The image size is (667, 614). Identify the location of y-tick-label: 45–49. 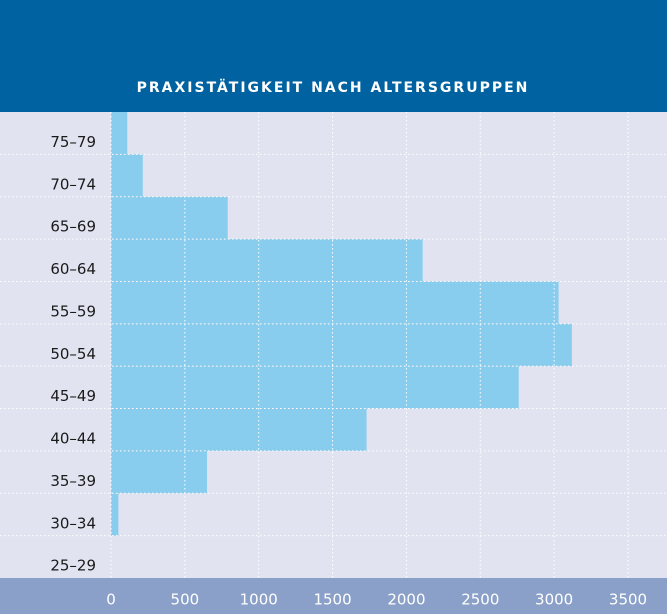
(73, 396).